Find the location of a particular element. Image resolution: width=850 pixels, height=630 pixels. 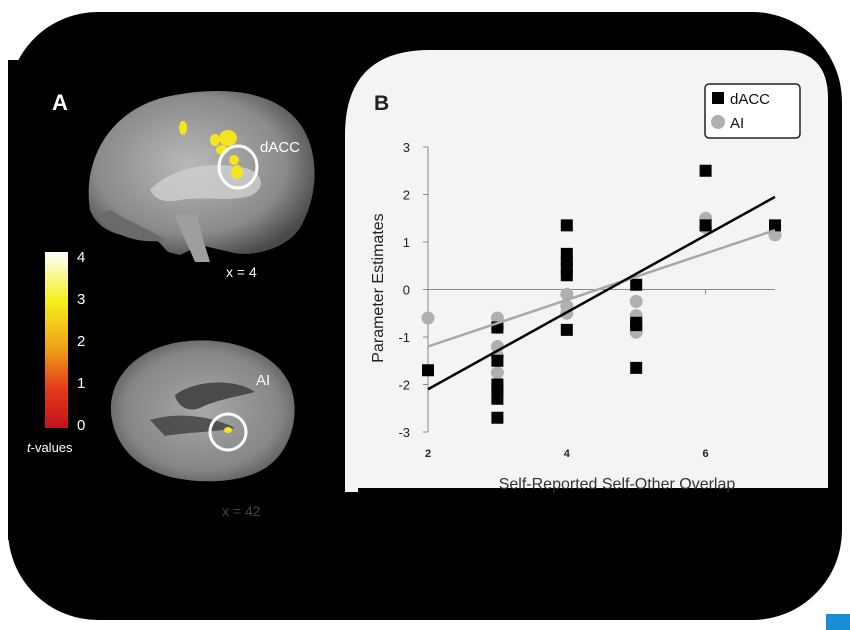

ai-roi-circle is located at coordinates (228, 432).